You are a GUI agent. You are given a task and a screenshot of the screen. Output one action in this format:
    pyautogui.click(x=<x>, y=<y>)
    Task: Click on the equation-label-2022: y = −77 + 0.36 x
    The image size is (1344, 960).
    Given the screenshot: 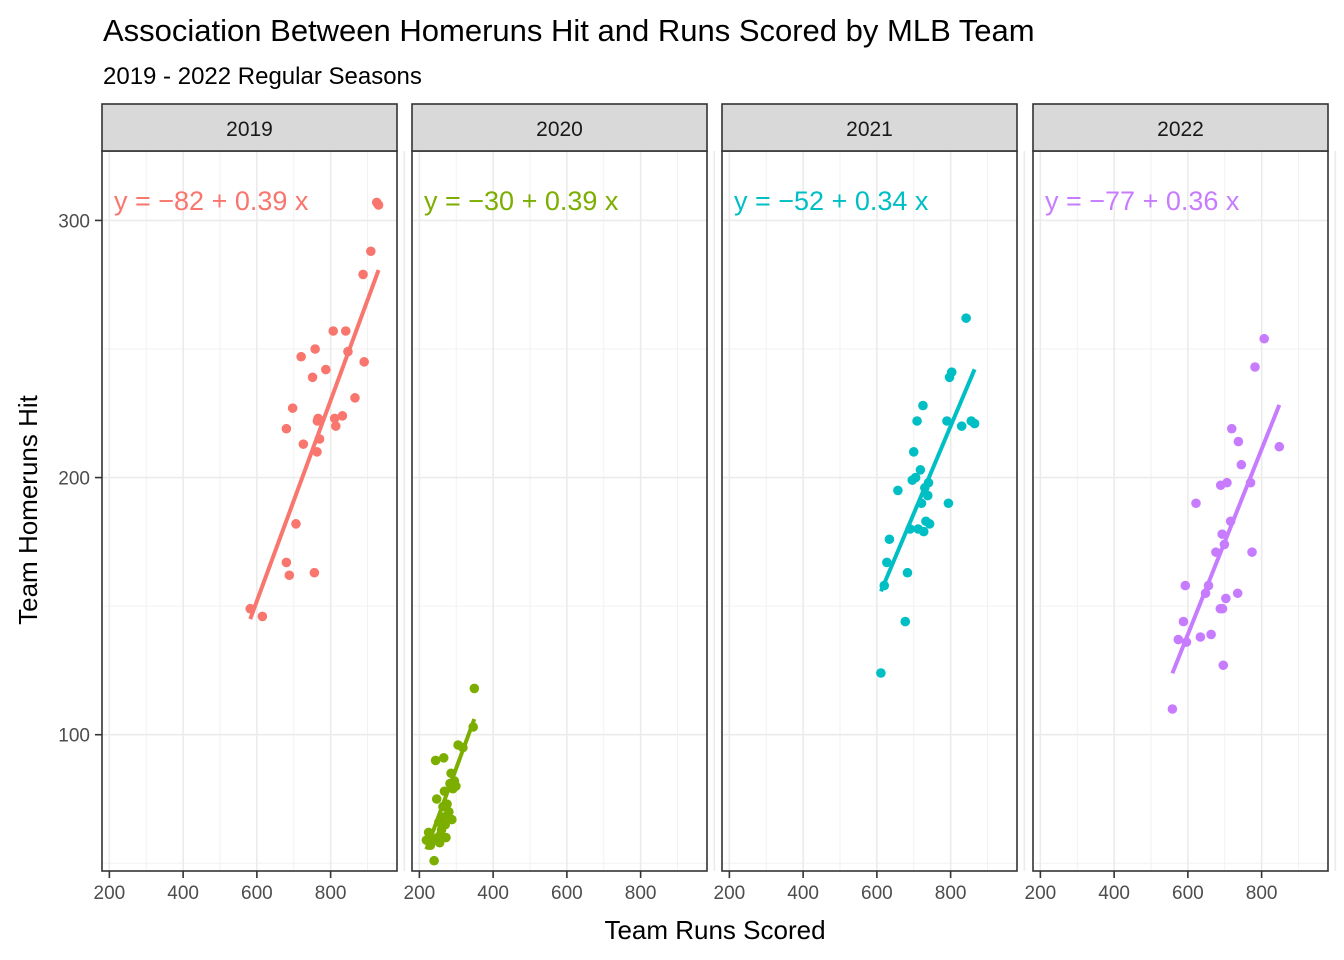 What is the action you would take?
    pyautogui.click(x=1142, y=201)
    